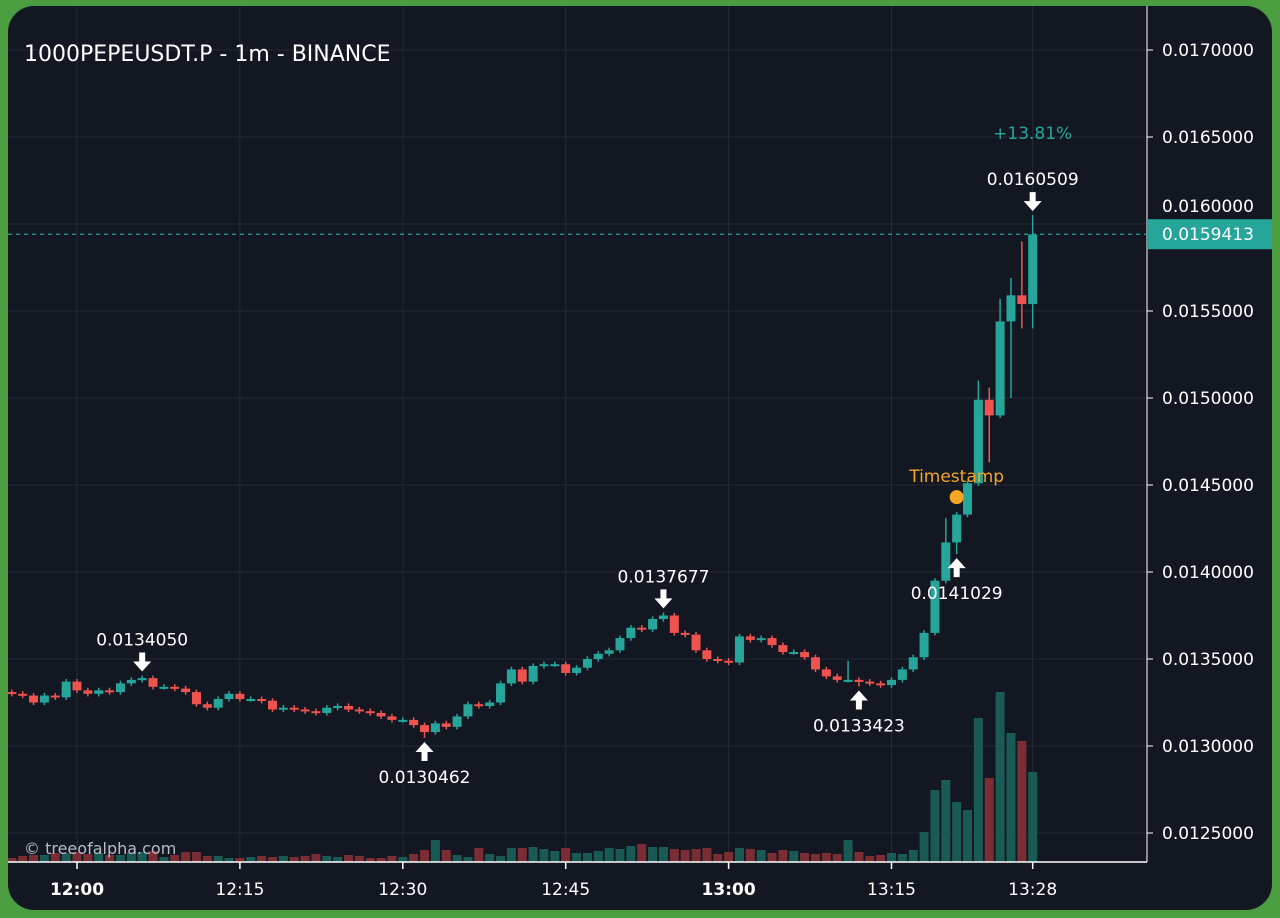 The height and width of the screenshot is (918, 1280). What do you see at coordinates (1208, 399) in the screenshot?
I see `price-axis-label: 0.0150000` at bounding box center [1208, 399].